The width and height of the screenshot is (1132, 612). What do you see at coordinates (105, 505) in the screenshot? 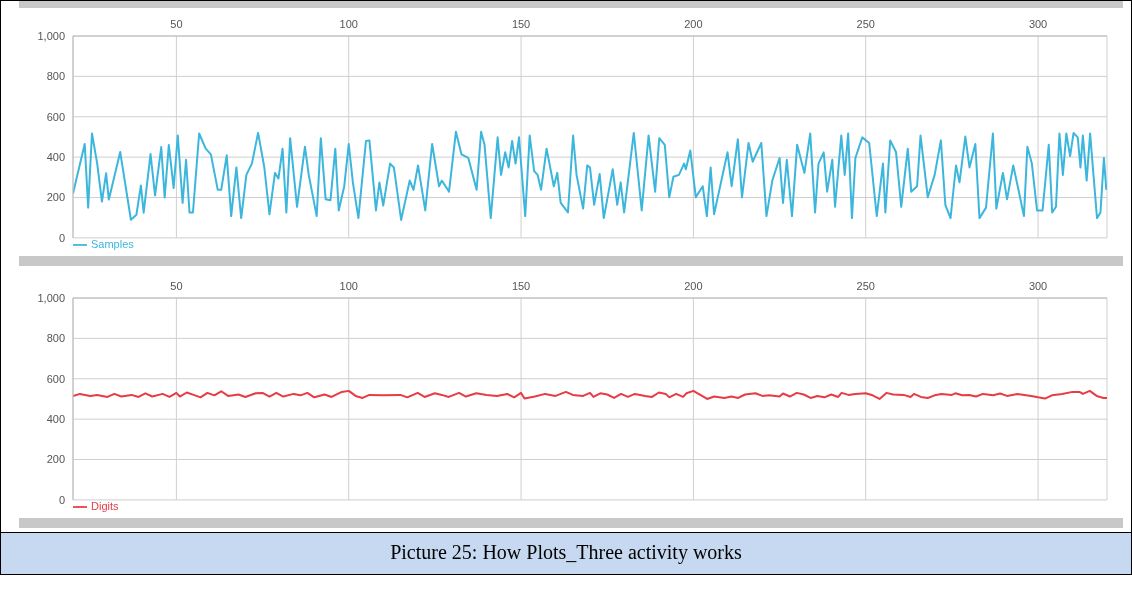
I see `text: Digits` at bounding box center [105, 505].